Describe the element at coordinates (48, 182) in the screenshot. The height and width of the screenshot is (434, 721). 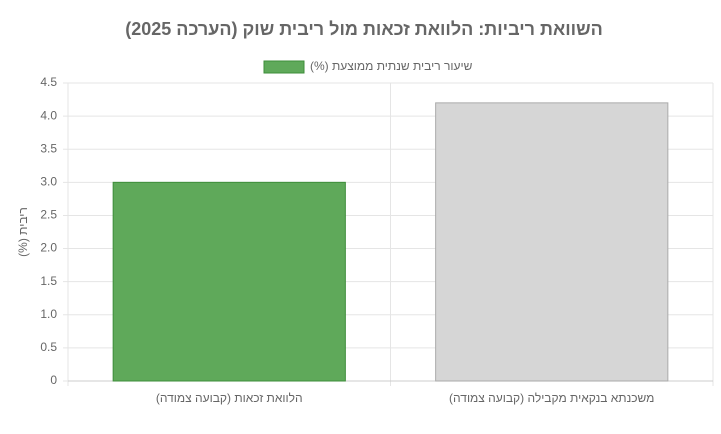
I see `y-tick-label: 3.0` at that location.